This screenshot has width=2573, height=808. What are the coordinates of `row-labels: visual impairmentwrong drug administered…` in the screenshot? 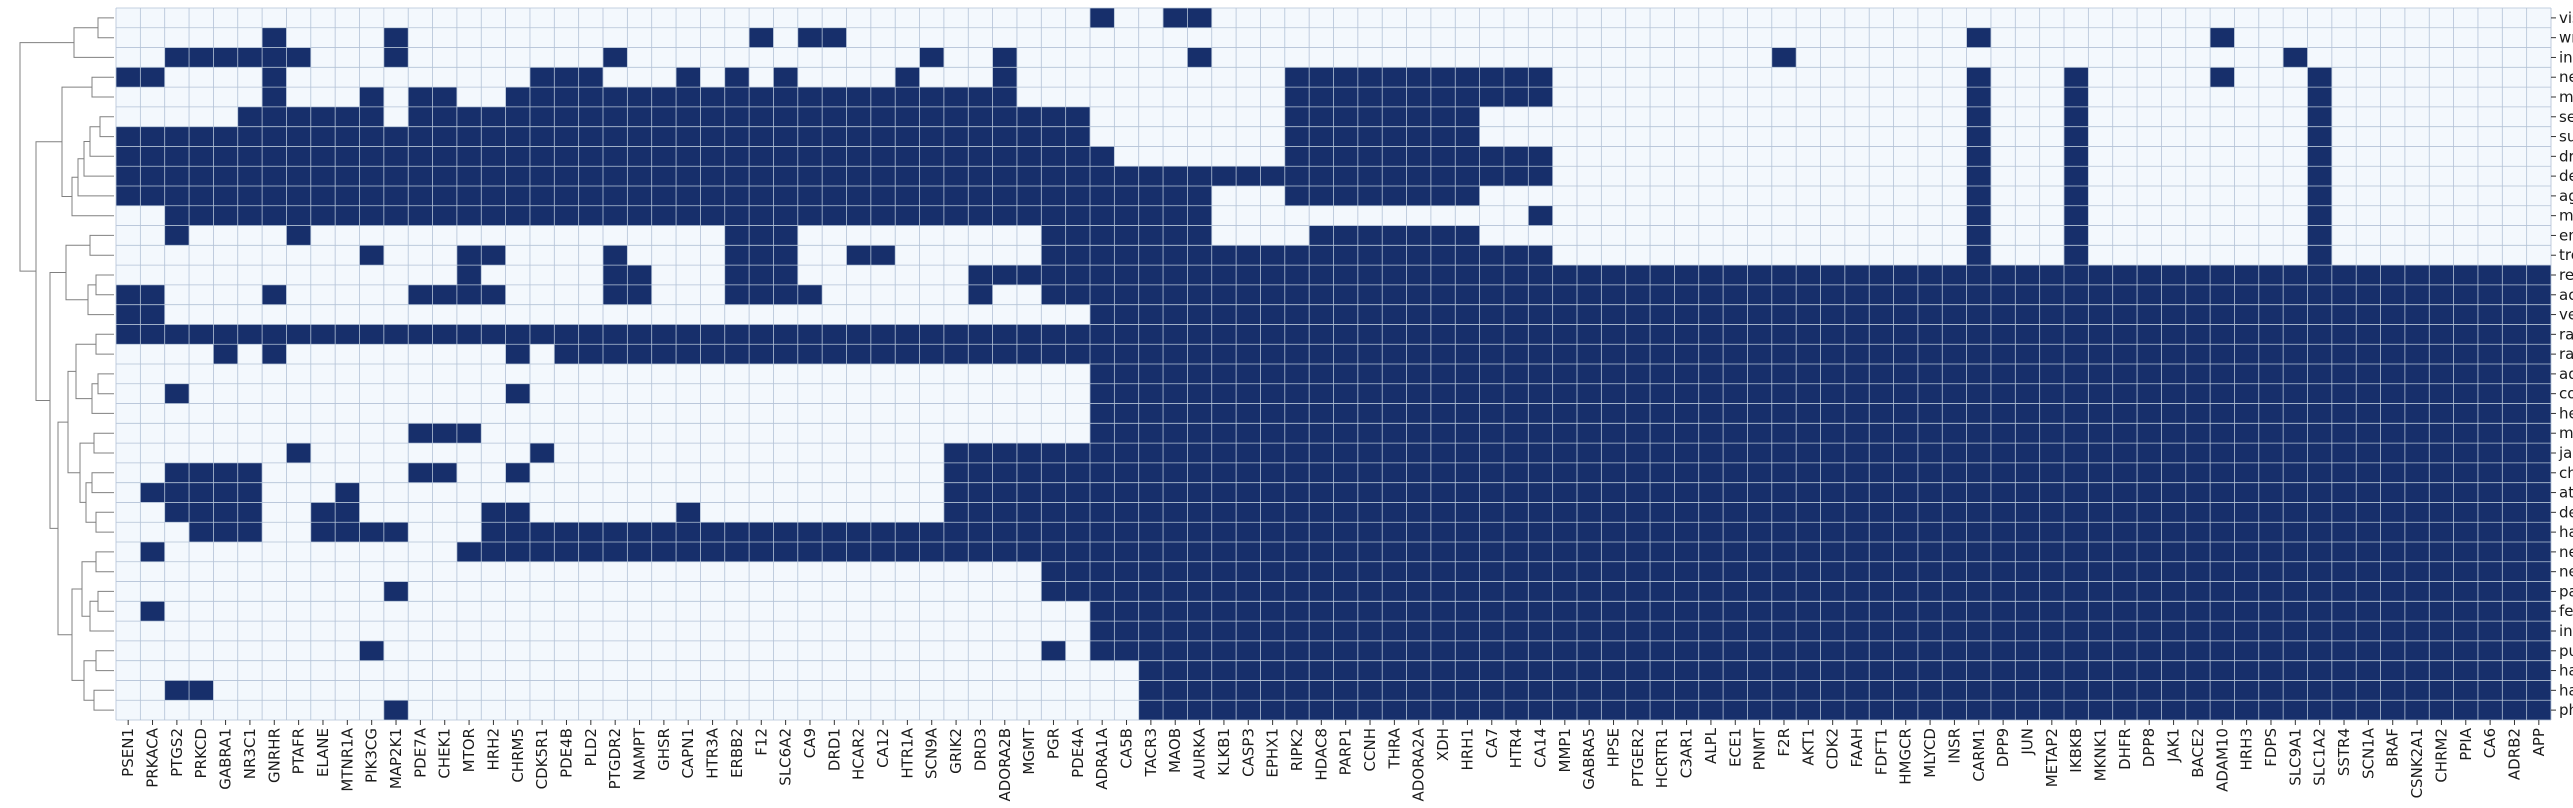 It's located at (2562, 364).